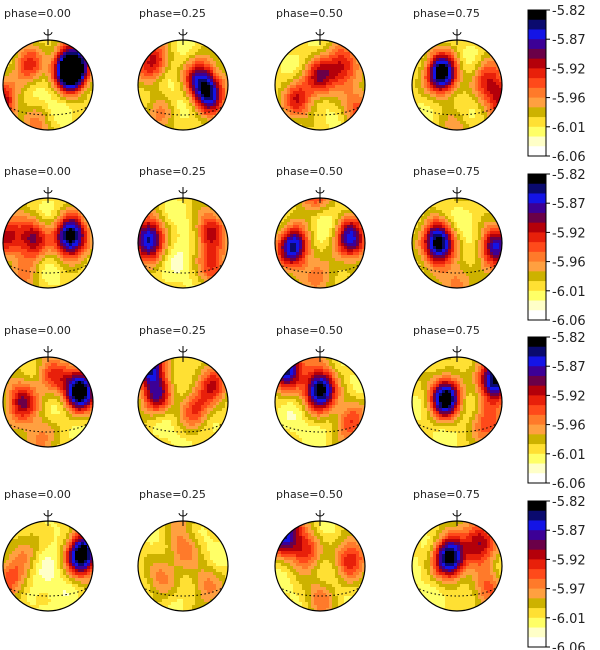 Image resolution: width=600 pixels, height=650 pixels. I want to click on colorbar: -5.82 -5.87 -5.92 -5.97 -6.01 -6.06, so click(556, 572).